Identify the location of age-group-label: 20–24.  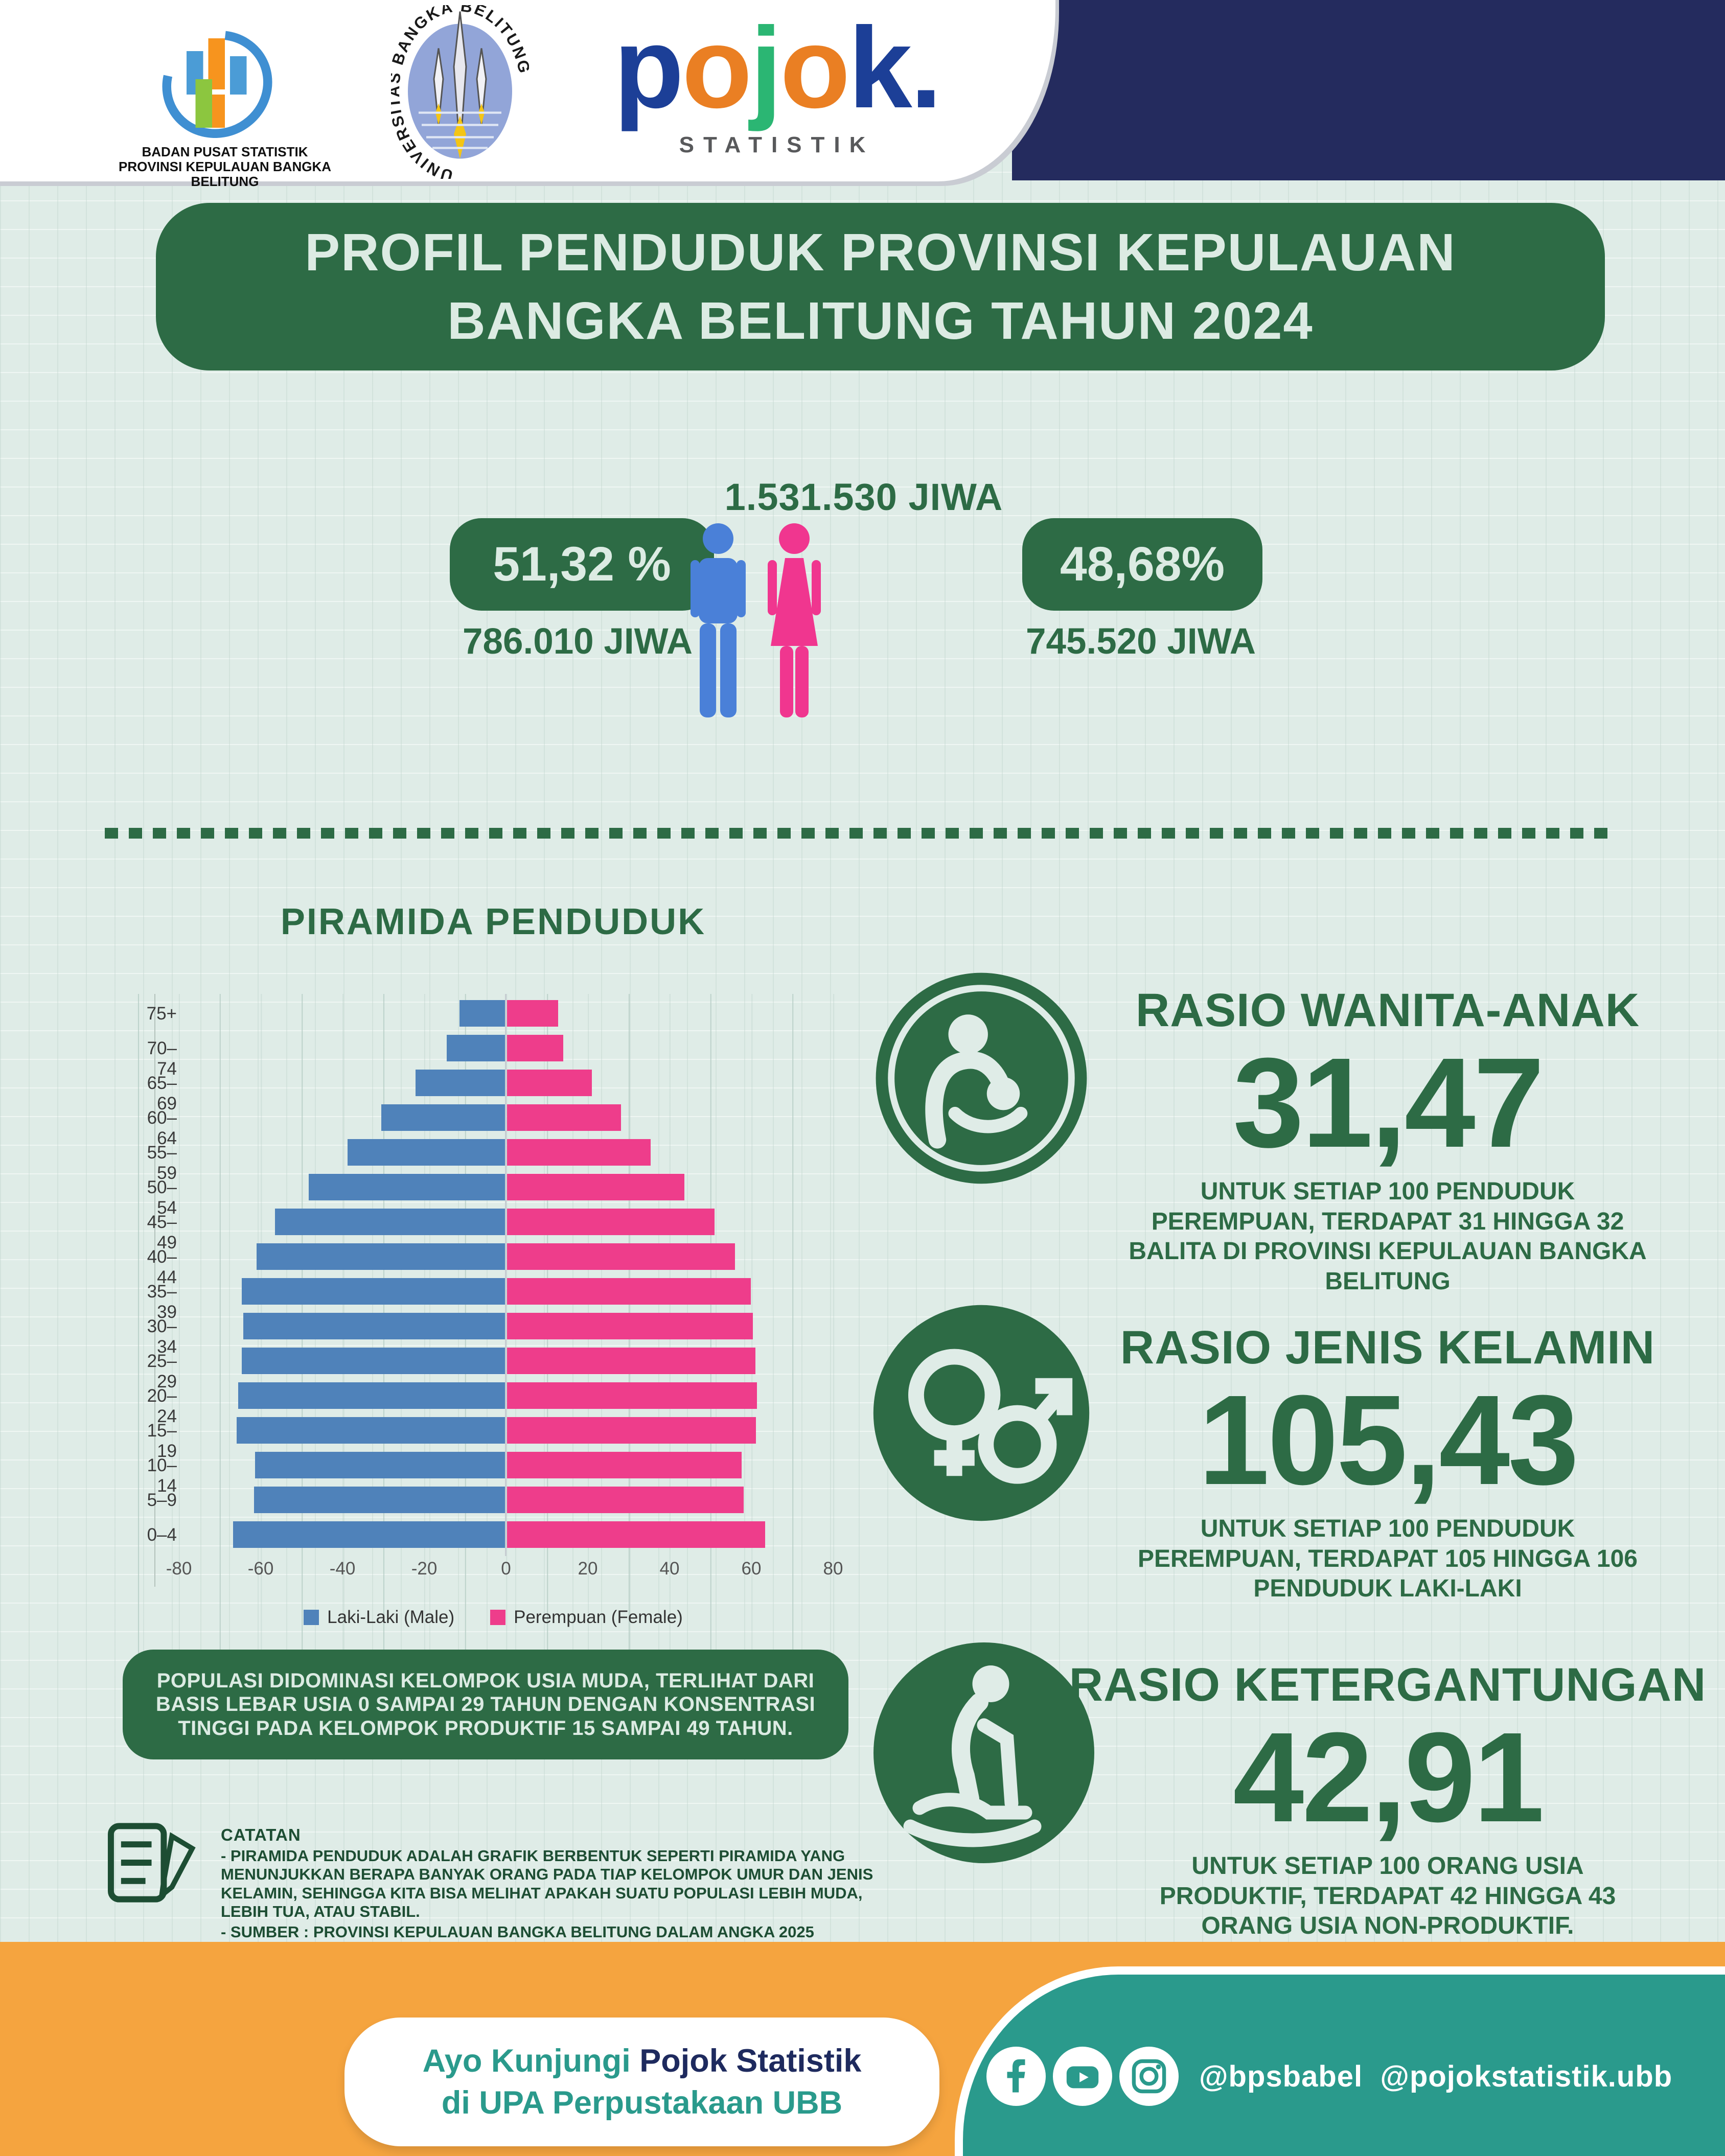
(162, 1406).